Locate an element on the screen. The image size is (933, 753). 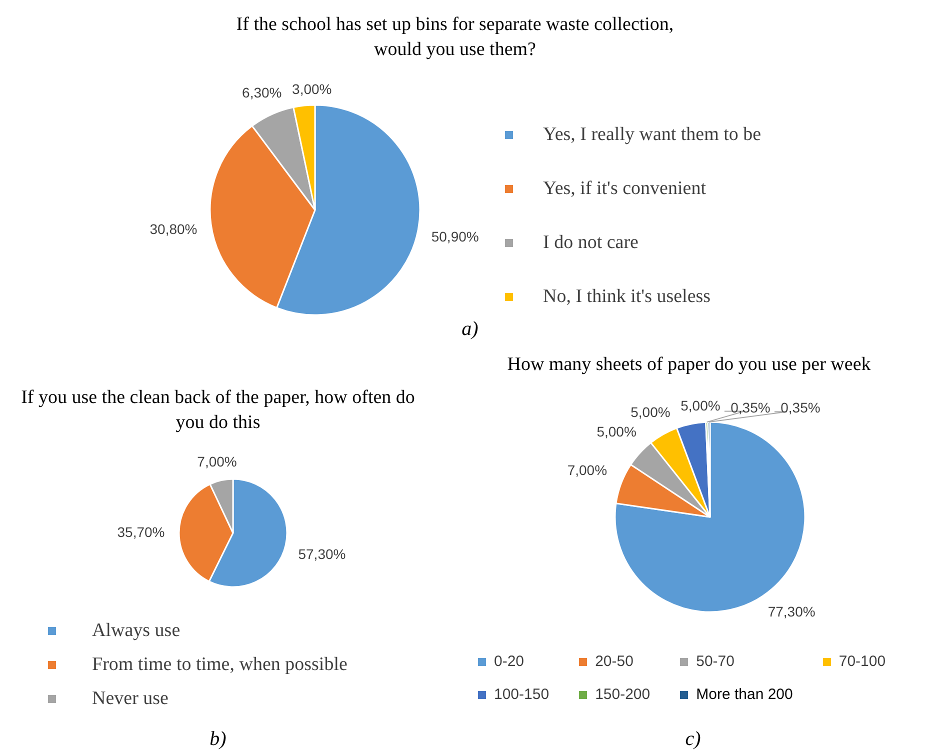
legend-label: Always use is located at coordinates (136, 631).